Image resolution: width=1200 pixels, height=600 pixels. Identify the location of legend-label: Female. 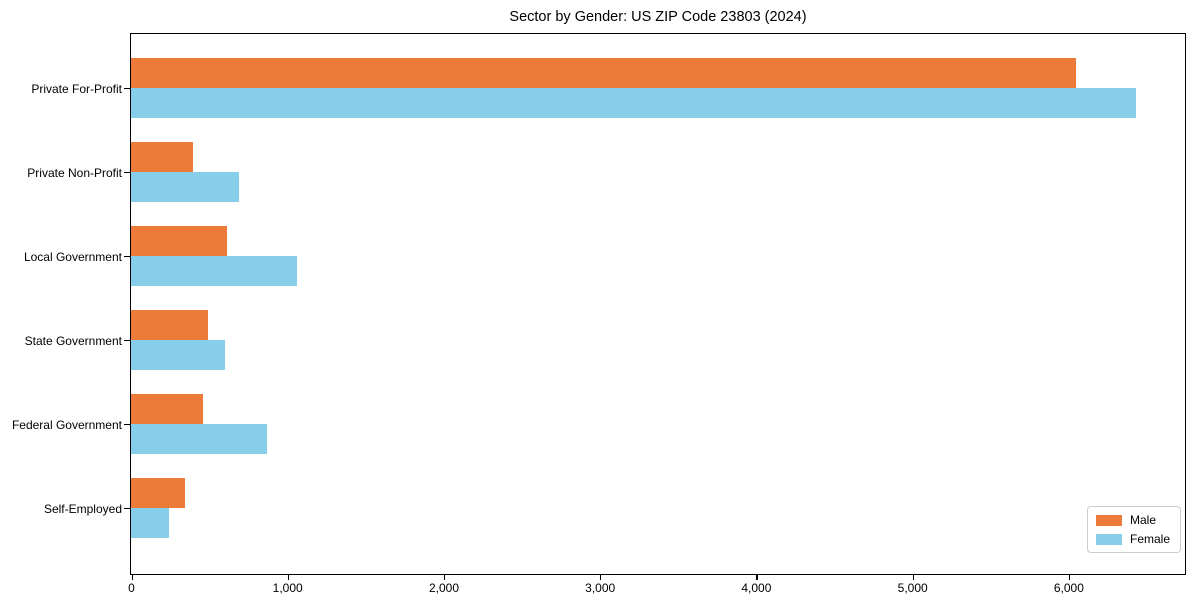
(1149, 539).